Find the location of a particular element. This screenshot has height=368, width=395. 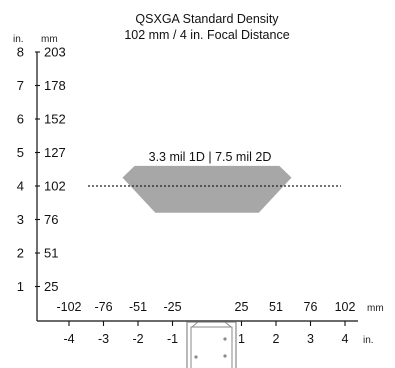

x-tick-label-mm: 25 is located at coordinates (242, 307).